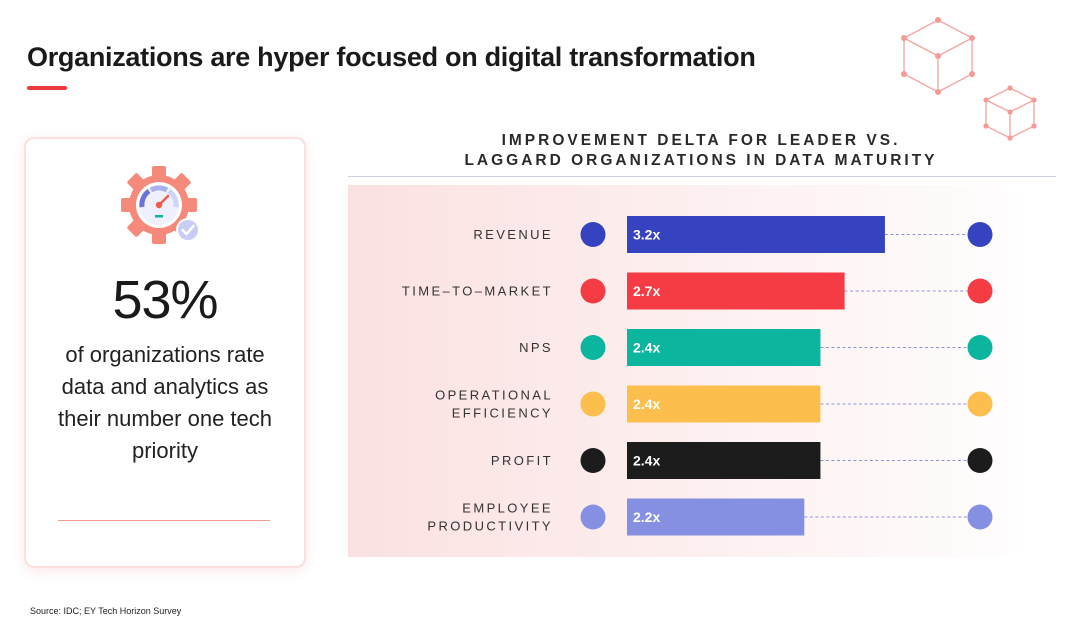 The height and width of the screenshot is (626, 1080). I want to click on bar-value-label: 2.2x, so click(646, 517).